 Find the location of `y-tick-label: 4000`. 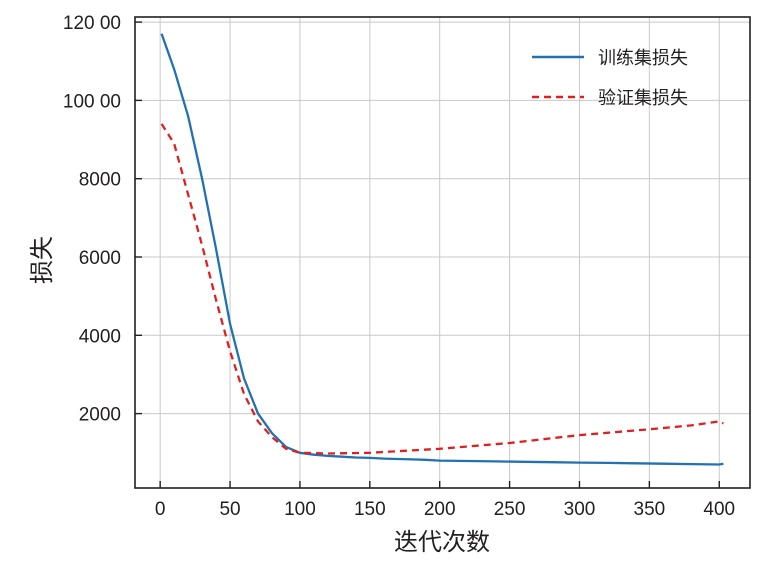

y-tick-label: 4000 is located at coordinates (100, 336).